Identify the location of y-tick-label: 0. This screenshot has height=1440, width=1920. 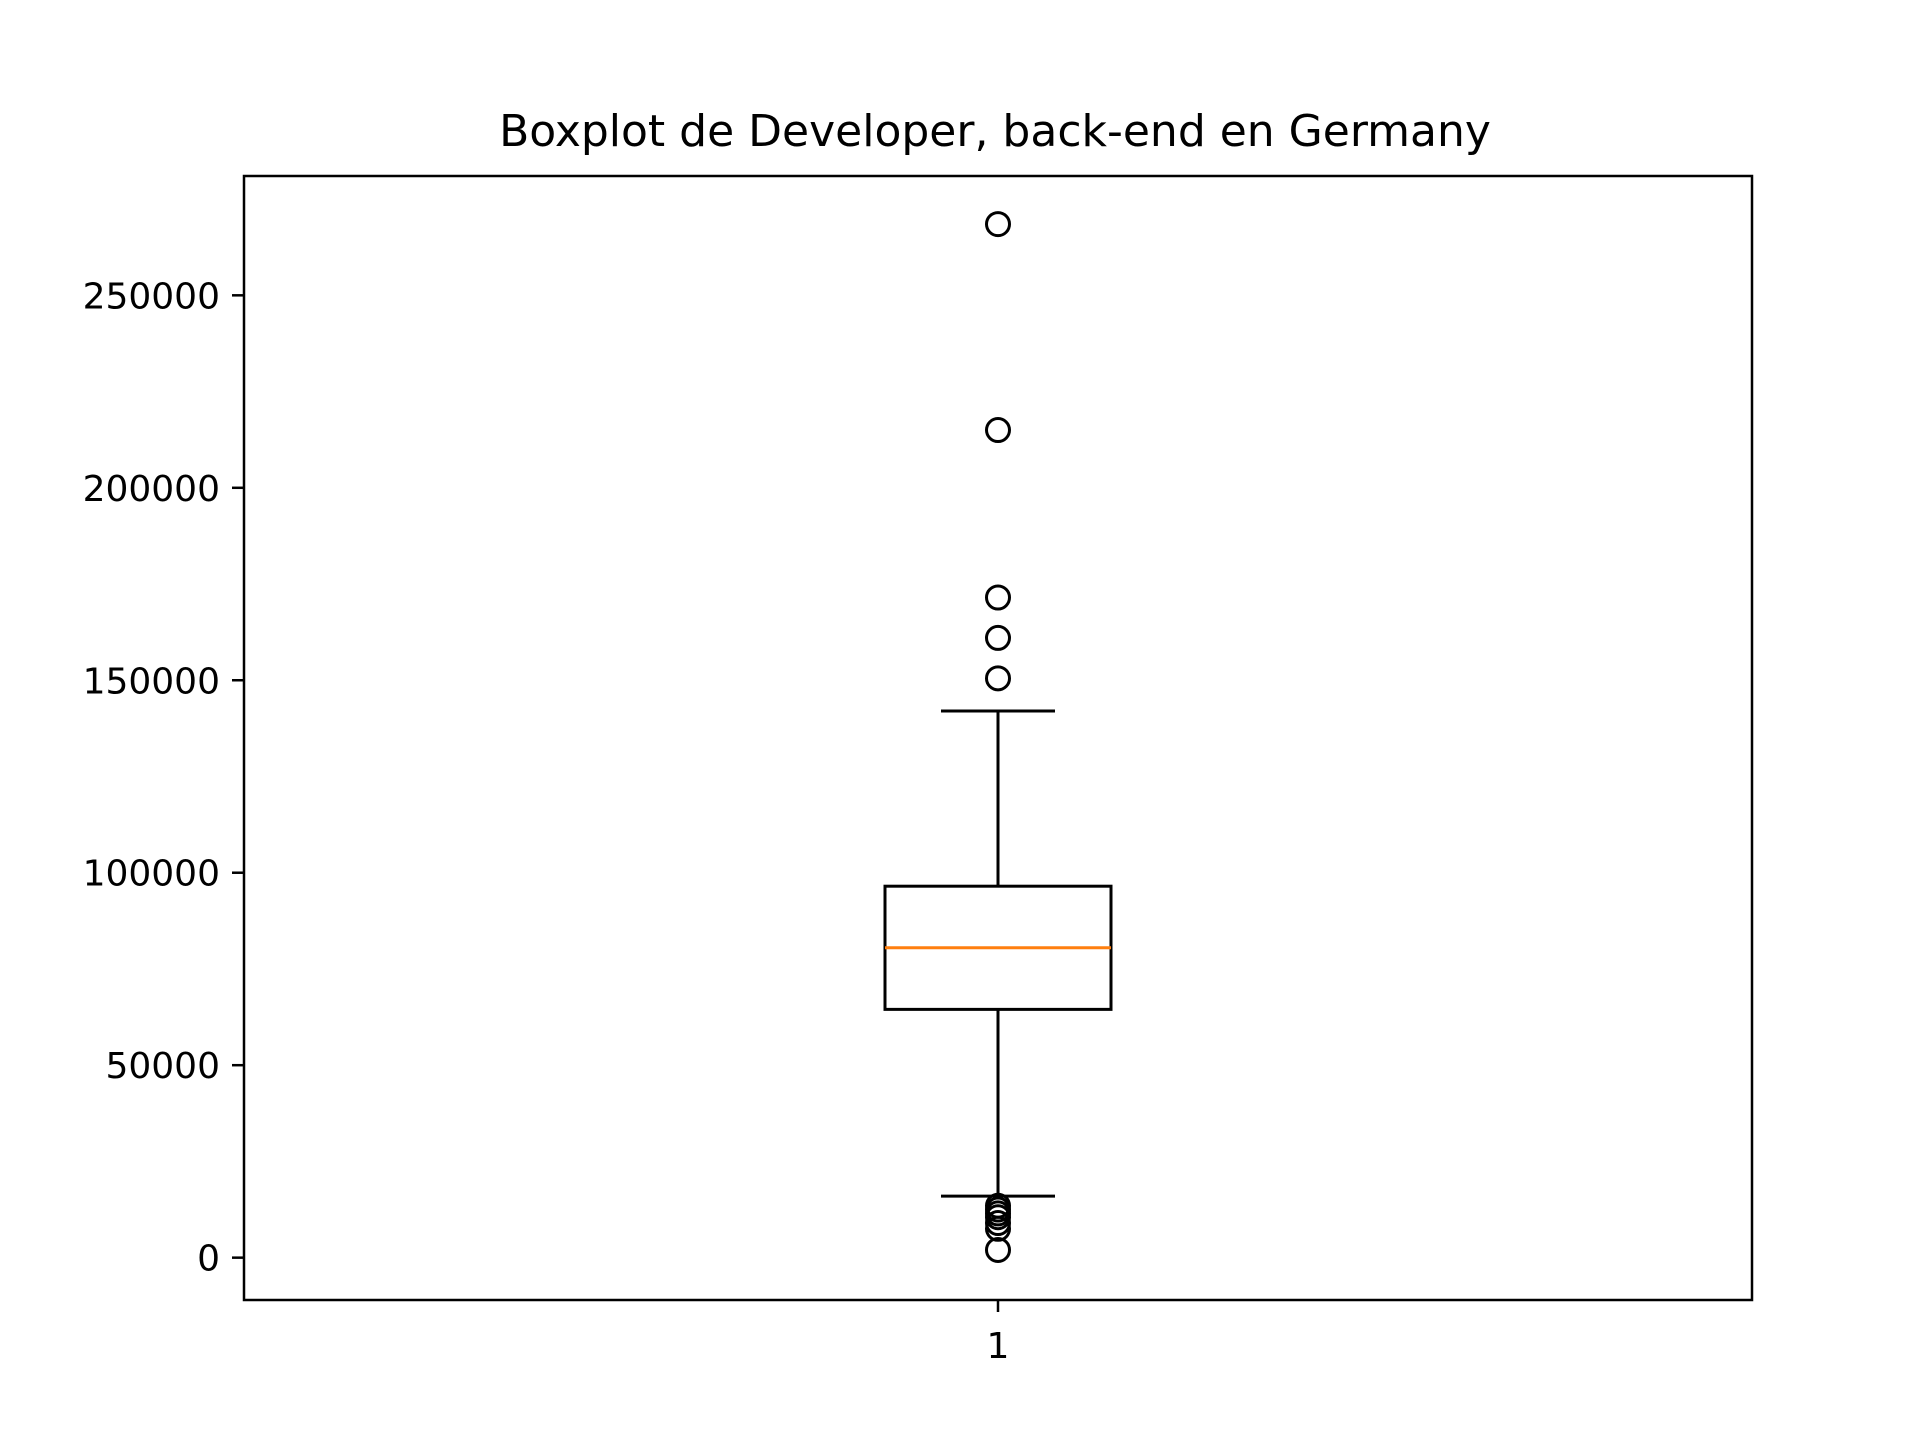
(208, 1259).